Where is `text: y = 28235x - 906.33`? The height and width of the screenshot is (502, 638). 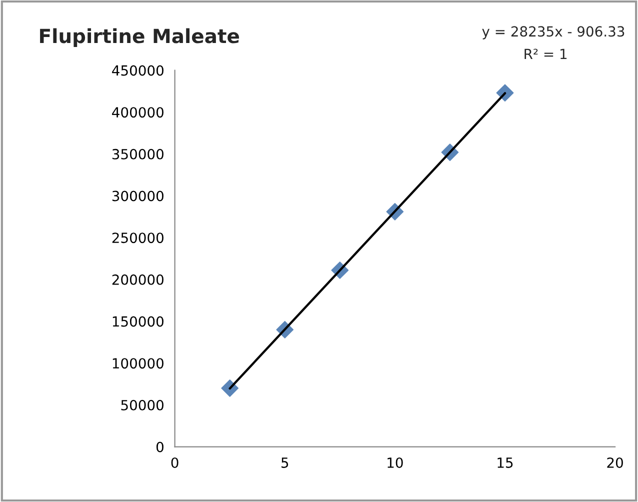
text: y = 28235x - 906.33 is located at coordinates (553, 33).